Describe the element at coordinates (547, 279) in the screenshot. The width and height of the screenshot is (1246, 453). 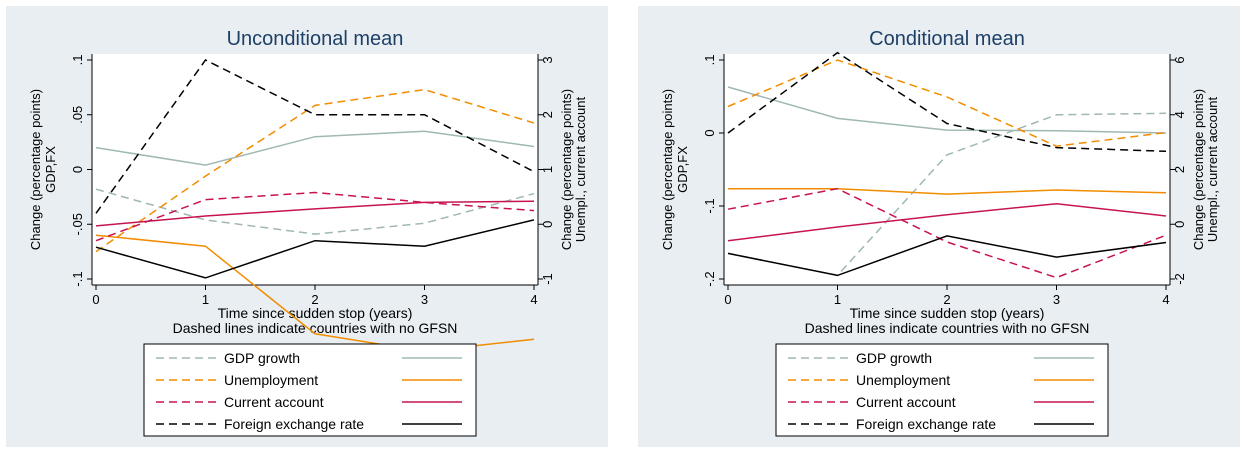
I see `y-right-tick-label: -1` at that location.